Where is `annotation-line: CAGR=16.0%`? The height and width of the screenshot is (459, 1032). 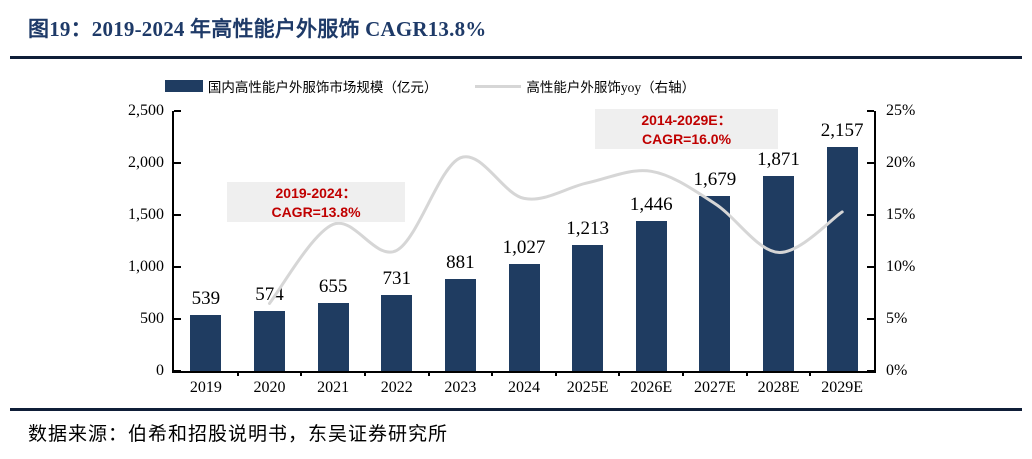
annotation-line: CAGR=16.0% is located at coordinates (686, 139).